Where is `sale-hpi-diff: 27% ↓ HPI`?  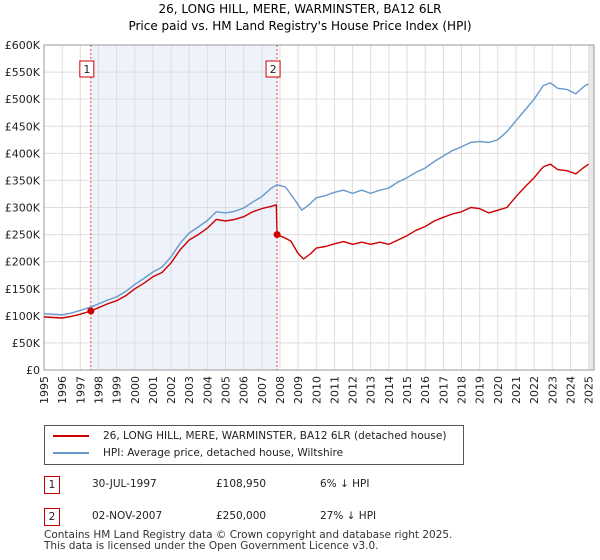 sale-hpi-diff: 27% ↓ HPI is located at coordinates (348, 516).